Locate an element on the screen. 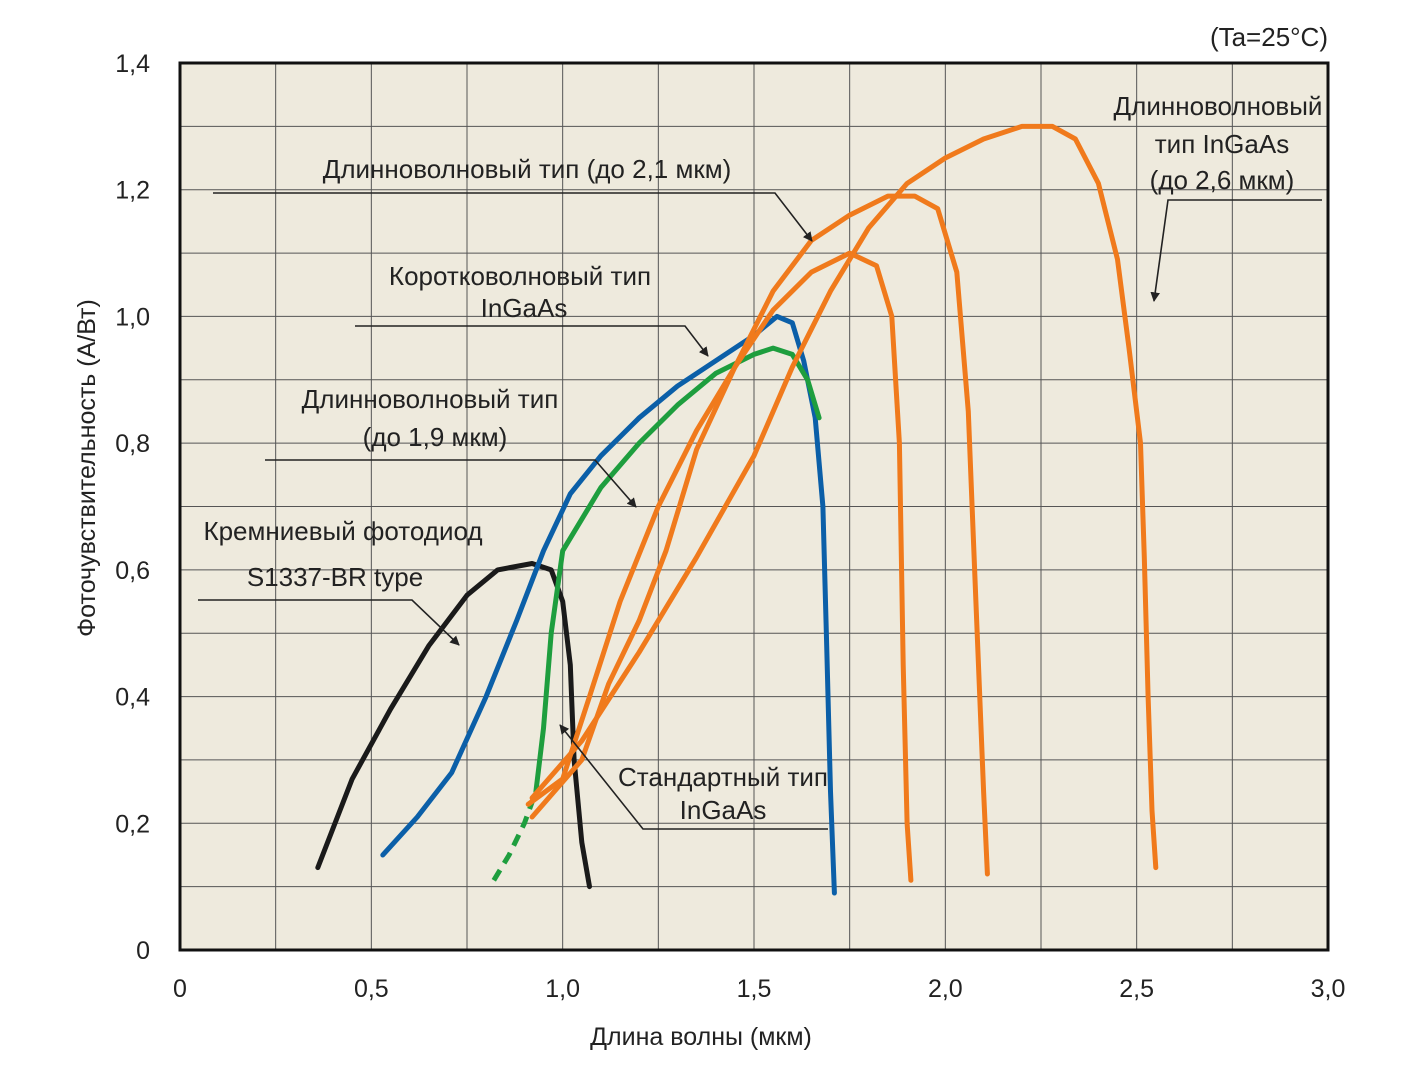 This screenshot has height=1072, width=1413. y-axis-title: Фоточувствительность (А/Вт) is located at coordinates (87, 468).